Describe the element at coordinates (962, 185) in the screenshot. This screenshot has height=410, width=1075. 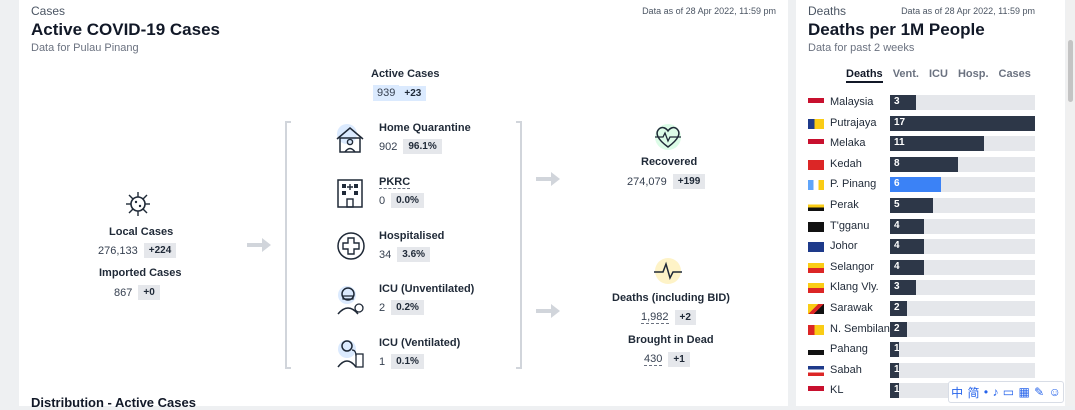
I see `bar-track: 6` at that location.